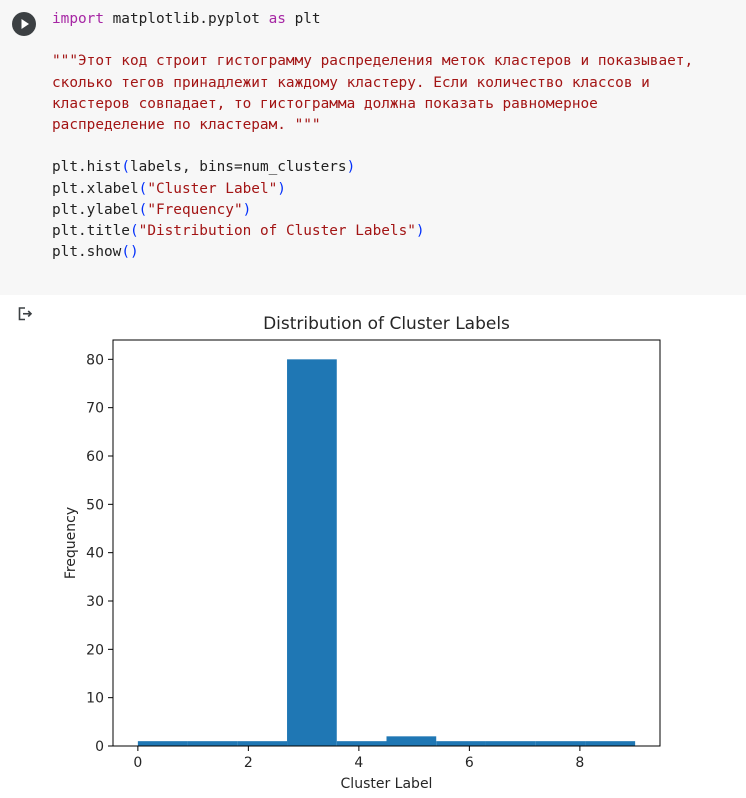 The image size is (746, 798). I want to click on hist-call: plt.hist, so click(87, 167).